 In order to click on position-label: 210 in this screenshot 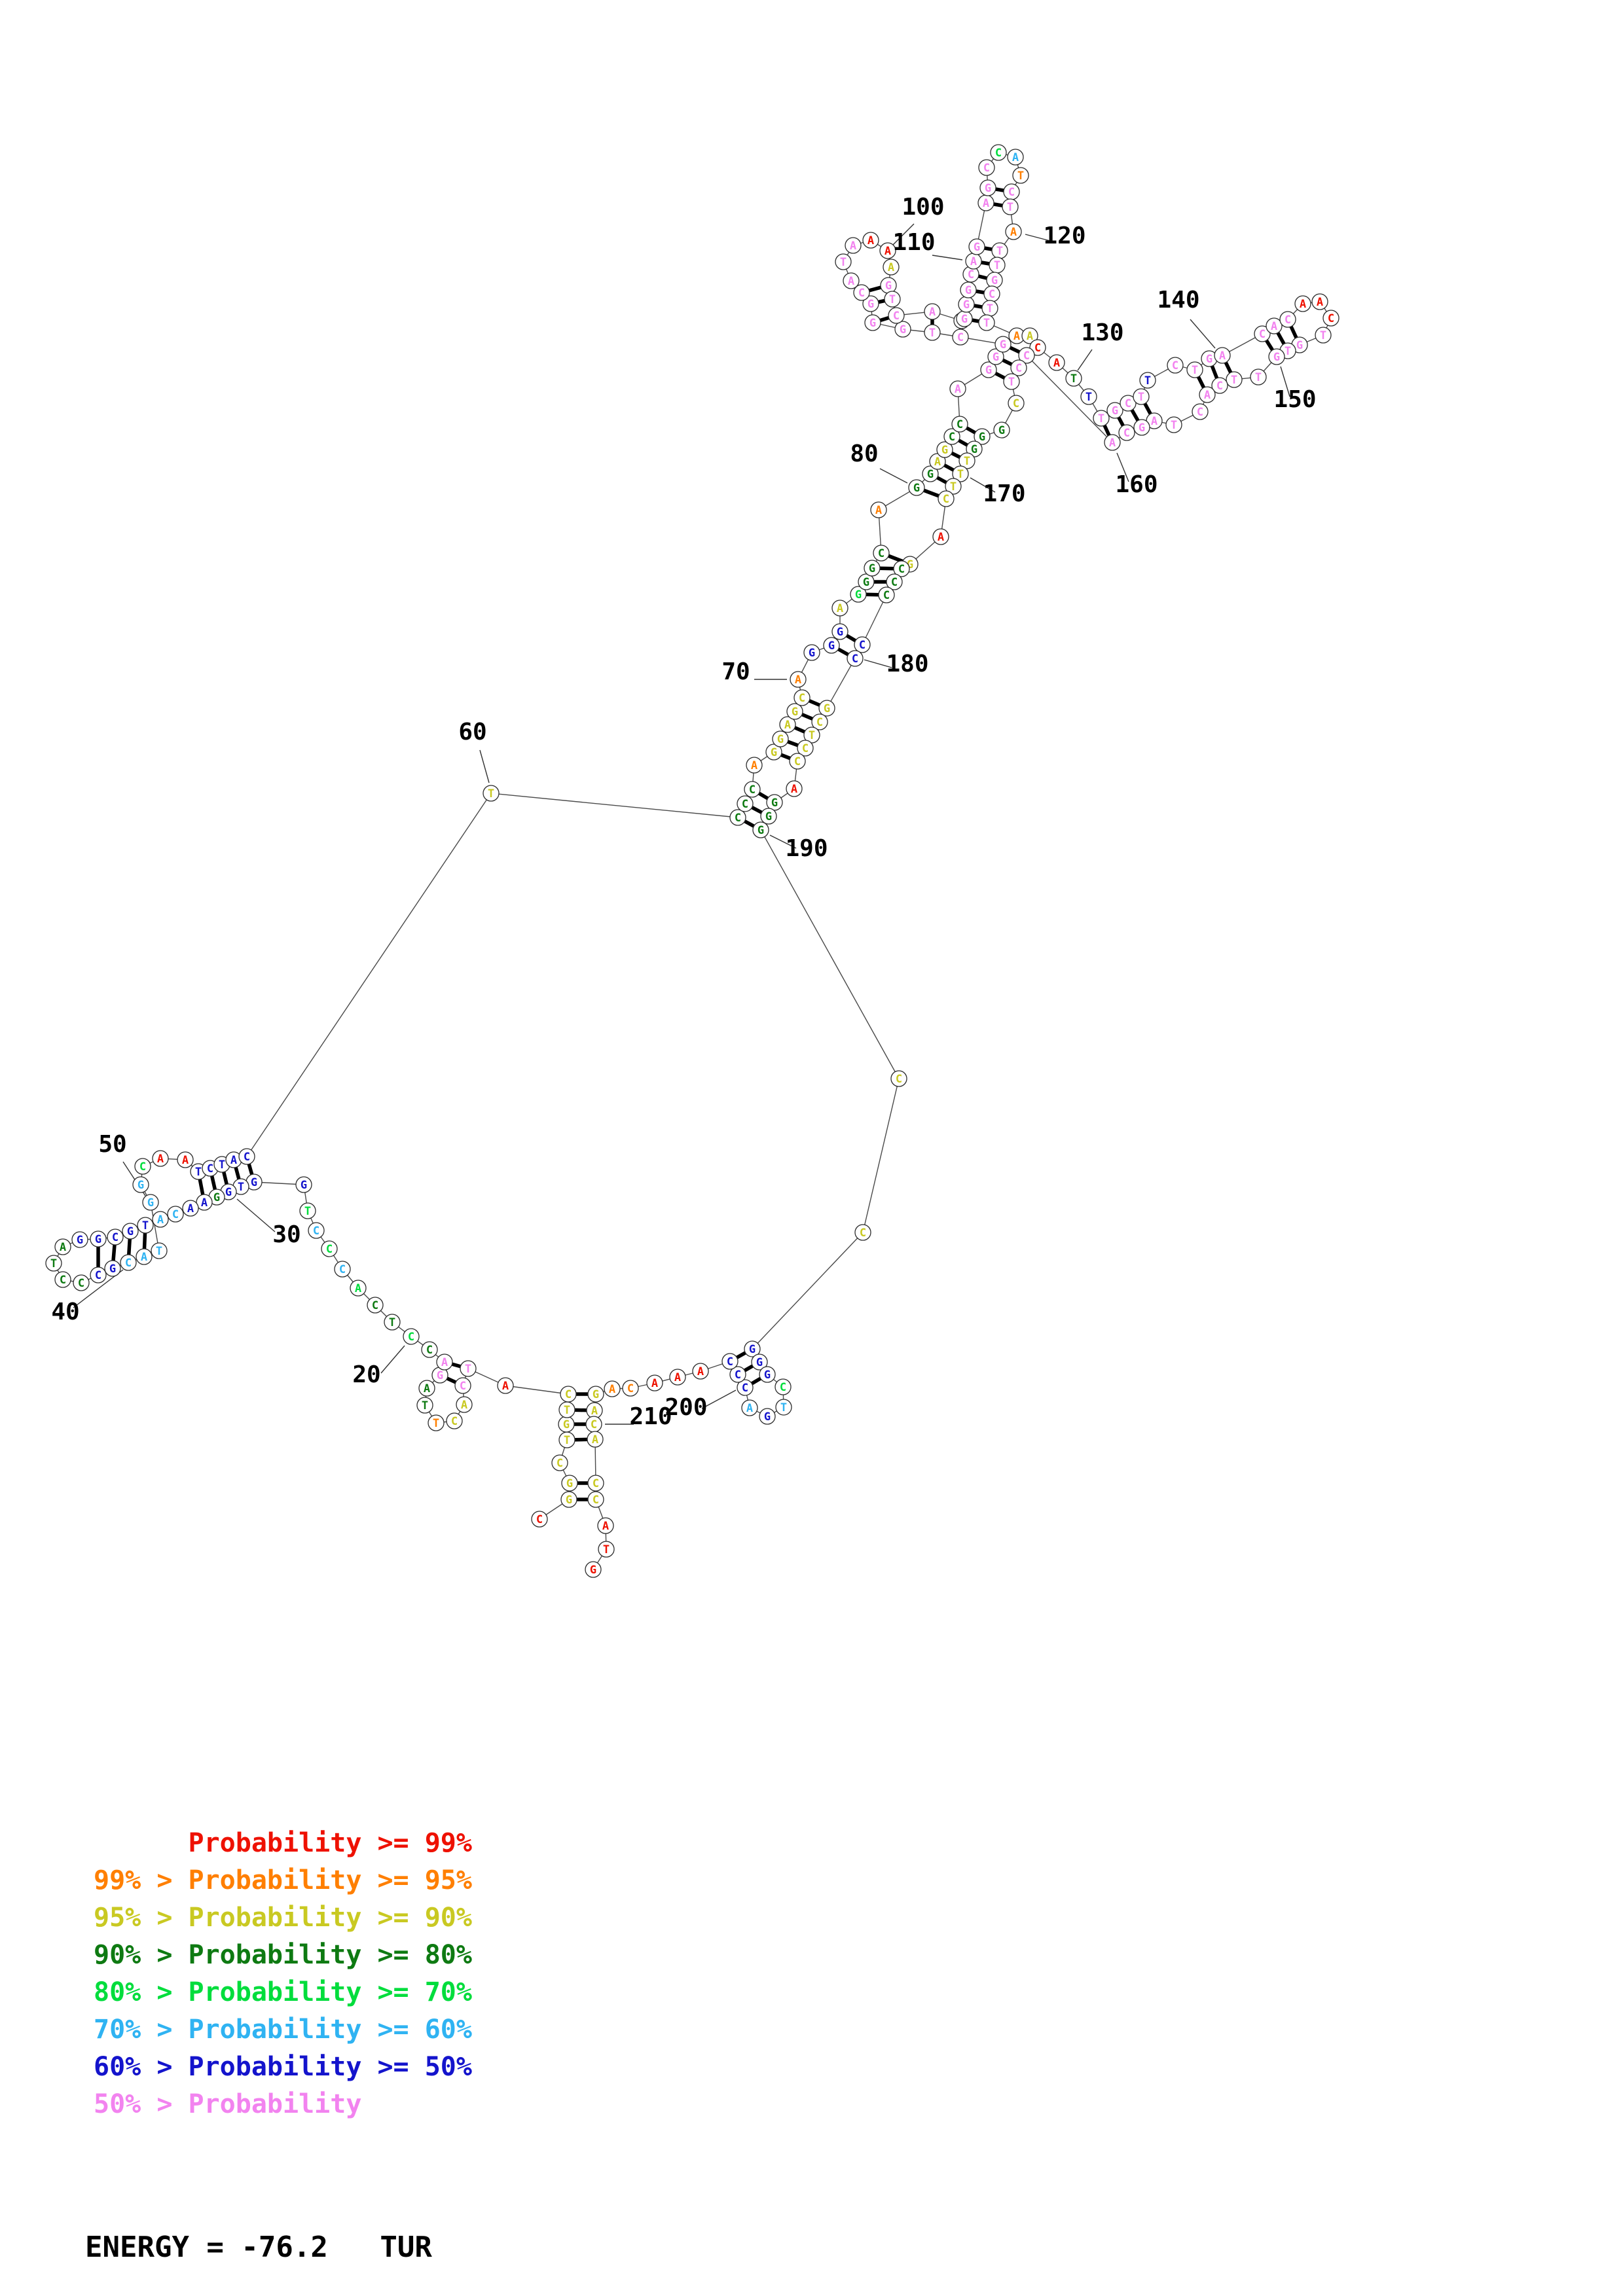, I will do `click(650, 1416)`.